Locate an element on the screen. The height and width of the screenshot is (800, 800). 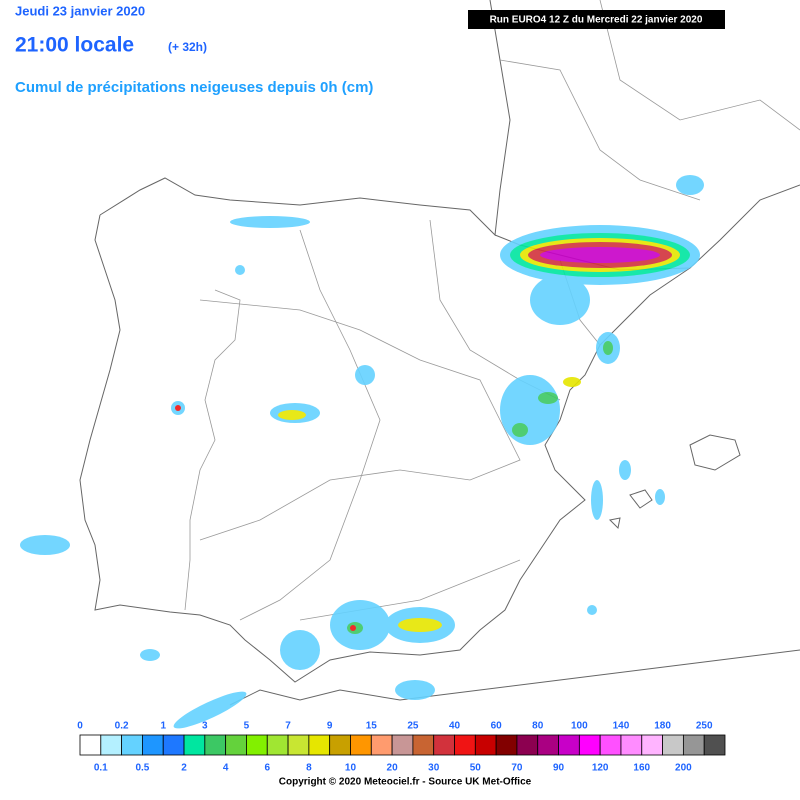
legend-label: 50 is located at coordinates (476, 768).